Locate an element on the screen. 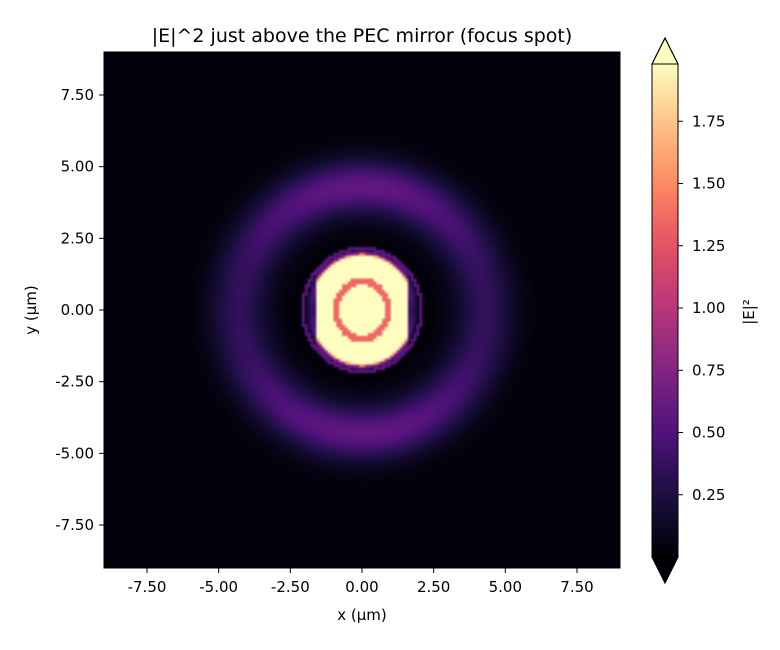 The image size is (780, 650). x-tick-label: 7.50 is located at coordinates (576, 587).